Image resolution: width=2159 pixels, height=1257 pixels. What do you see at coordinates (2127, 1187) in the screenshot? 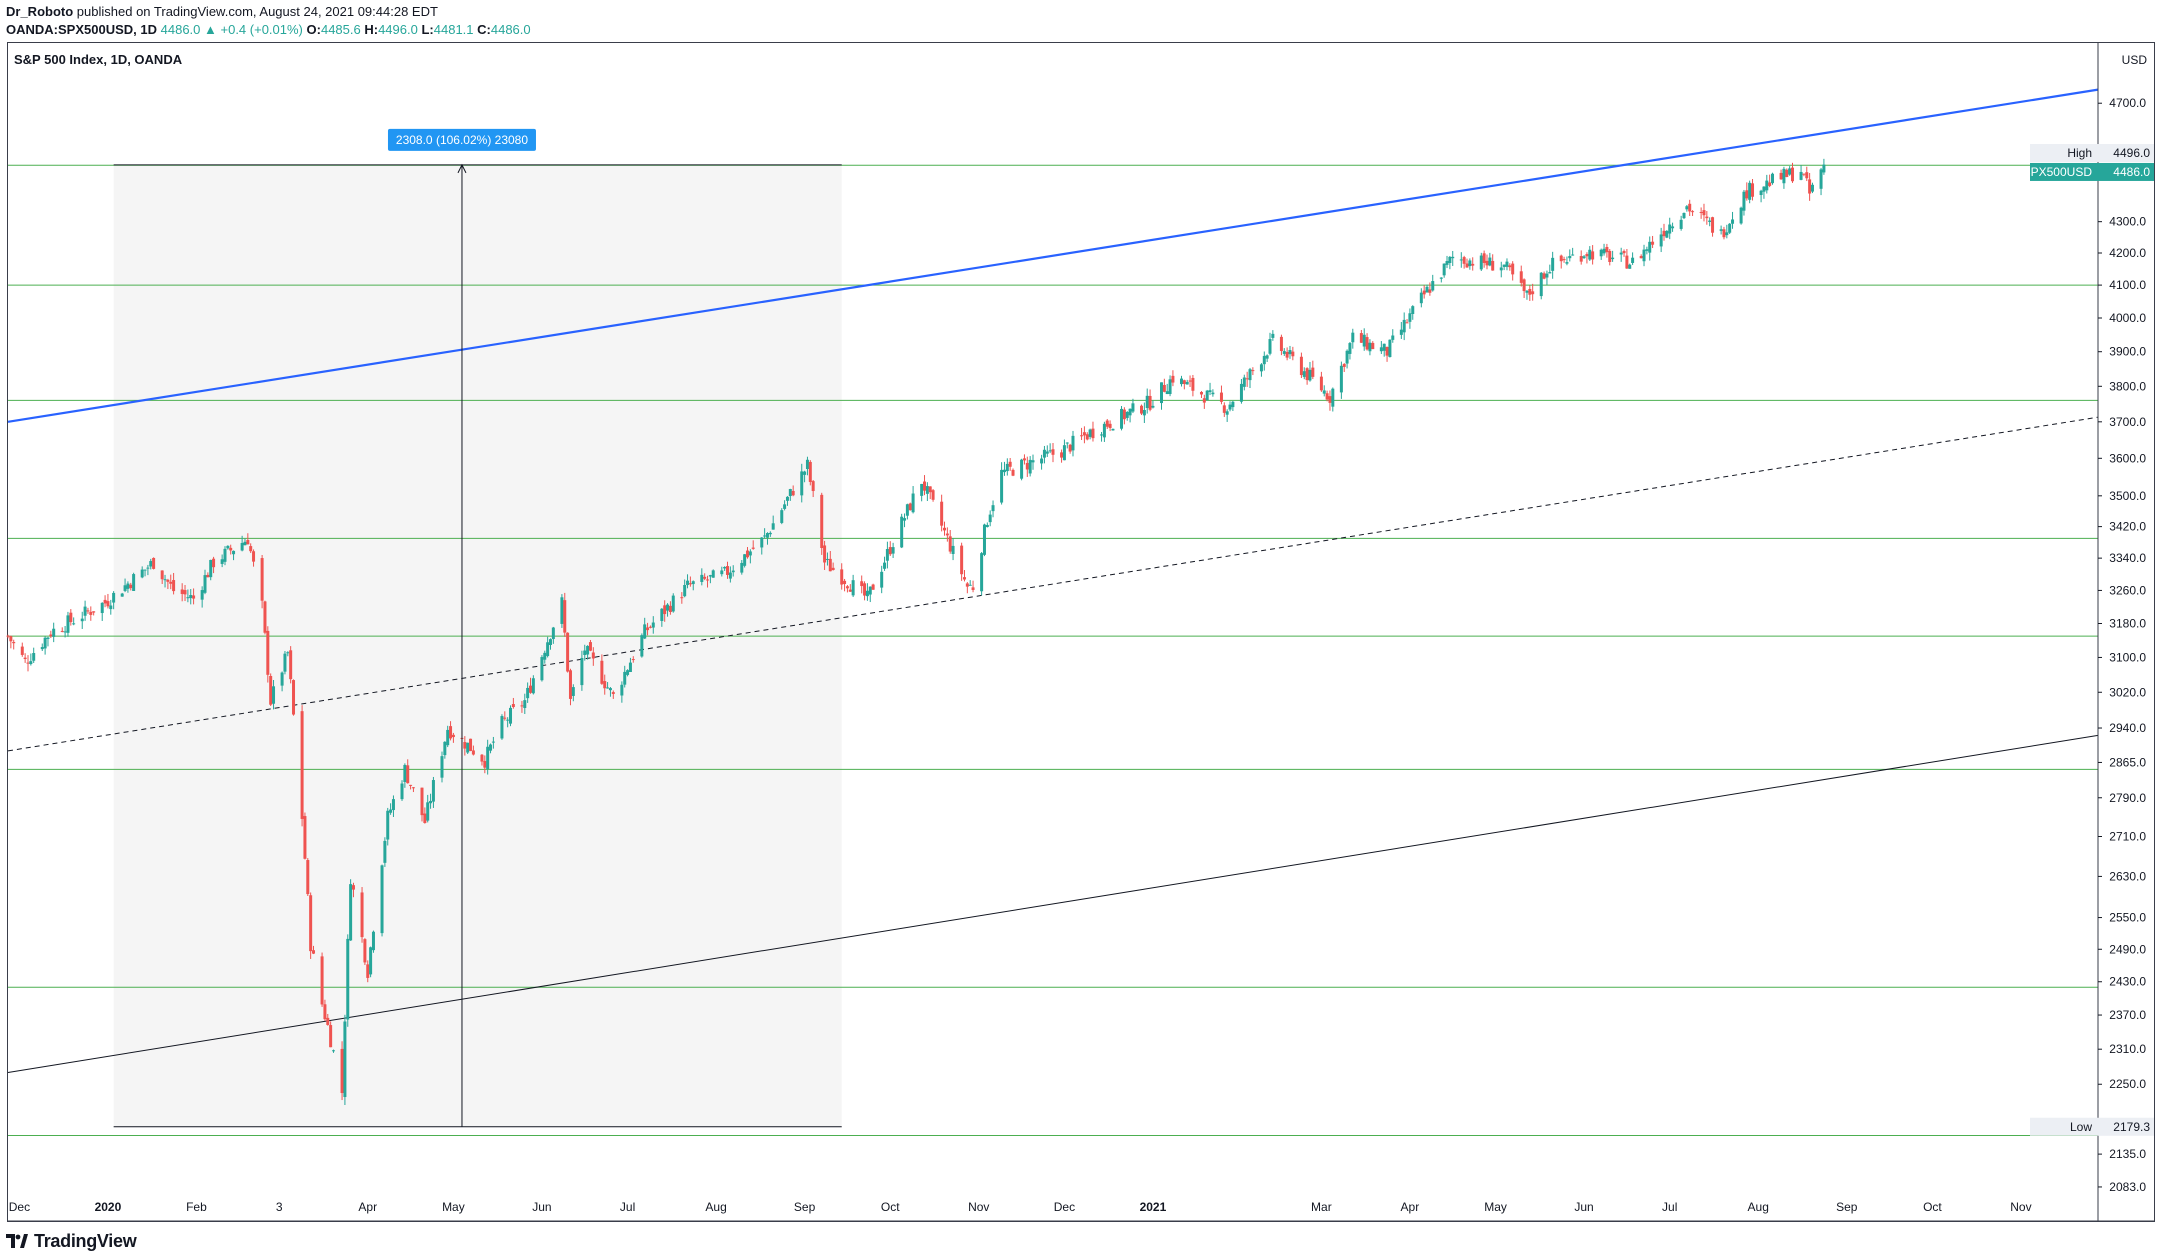
I see `price-tick-label: 2083.0` at bounding box center [2127, 1187].